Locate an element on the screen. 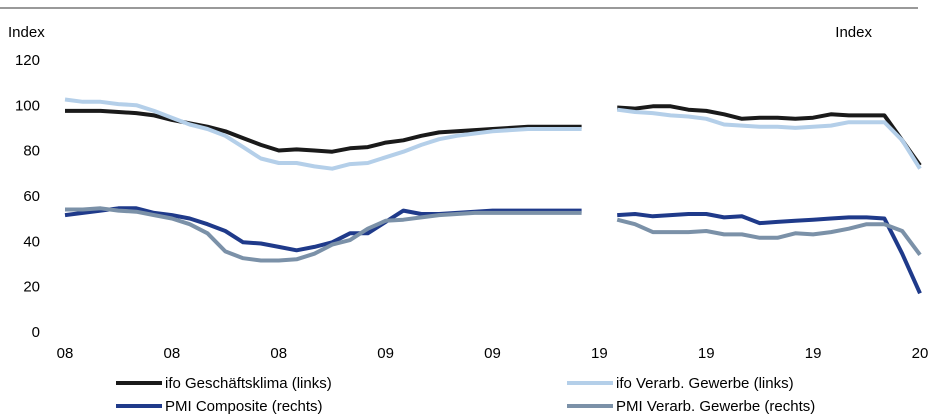  y2-axis-label: Index is located at coordinates (853, 32).